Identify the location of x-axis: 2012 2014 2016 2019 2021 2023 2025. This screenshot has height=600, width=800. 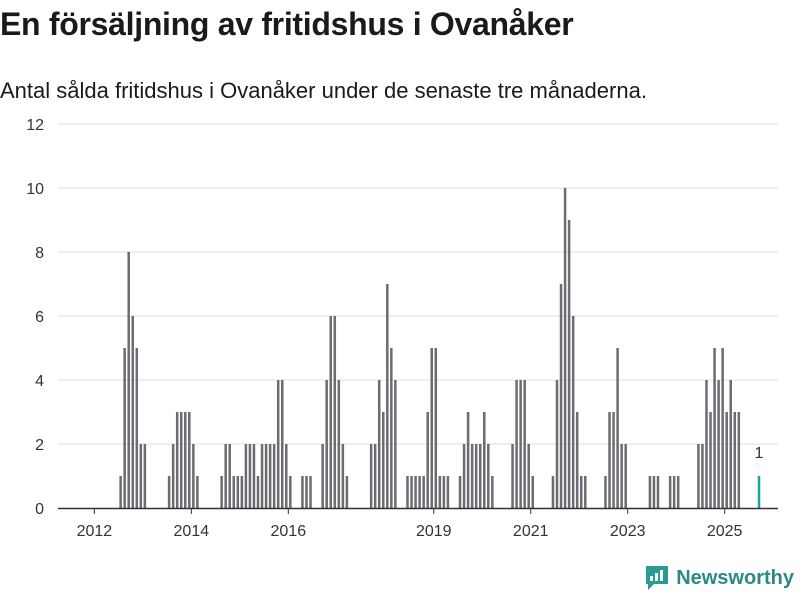
(418, 523).